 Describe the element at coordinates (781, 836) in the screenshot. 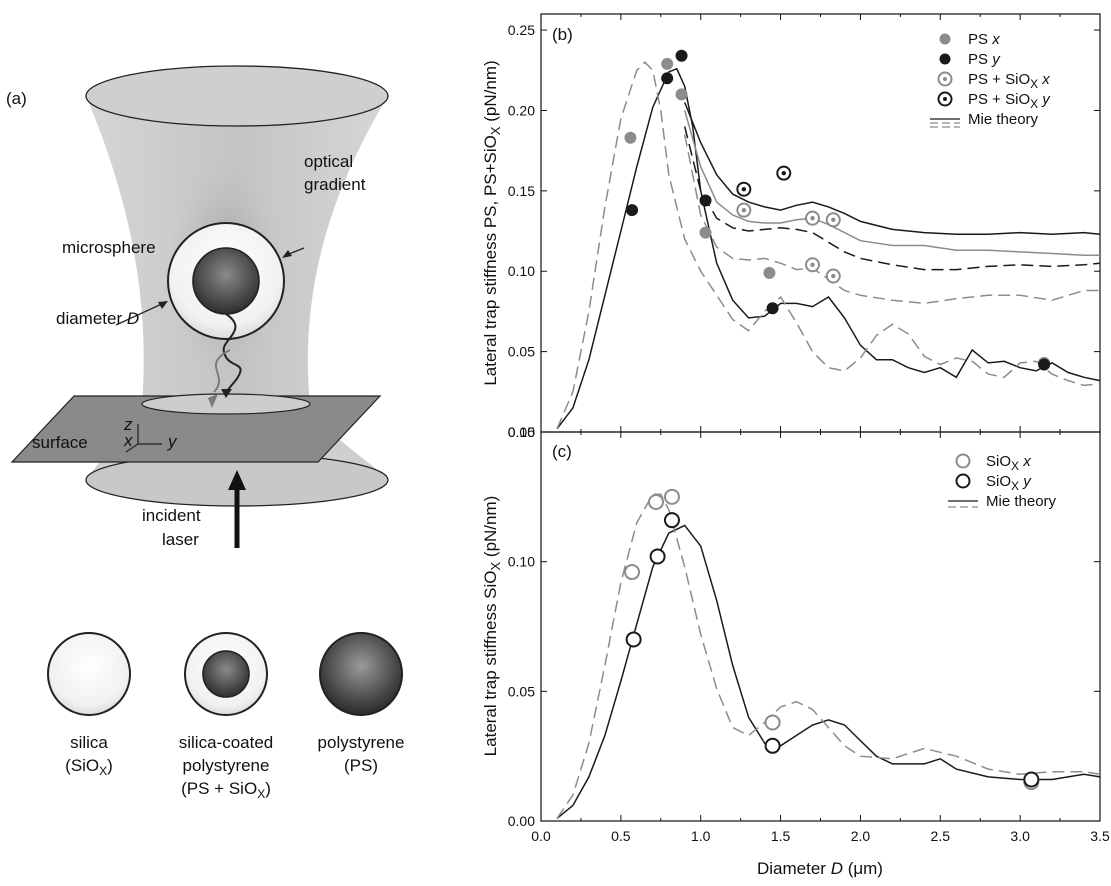

I see `x-tick-label: 1.5` at that location.